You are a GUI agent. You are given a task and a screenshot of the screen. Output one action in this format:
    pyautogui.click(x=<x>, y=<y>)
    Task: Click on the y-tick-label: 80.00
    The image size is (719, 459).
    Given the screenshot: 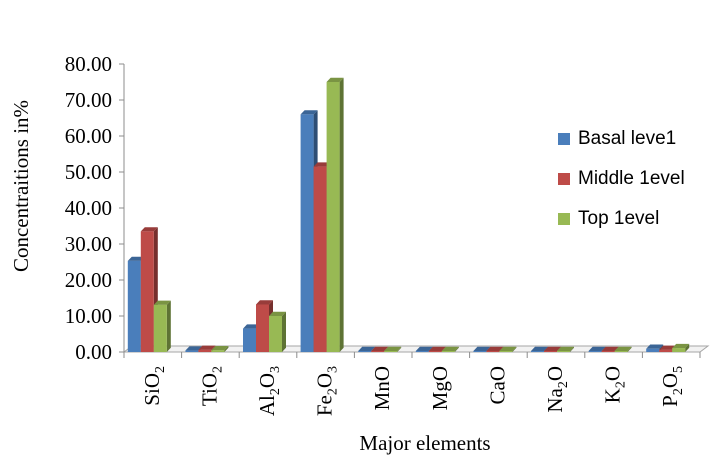 What is the action you would take?
    pyautogui.click(x=88, y=64)
    